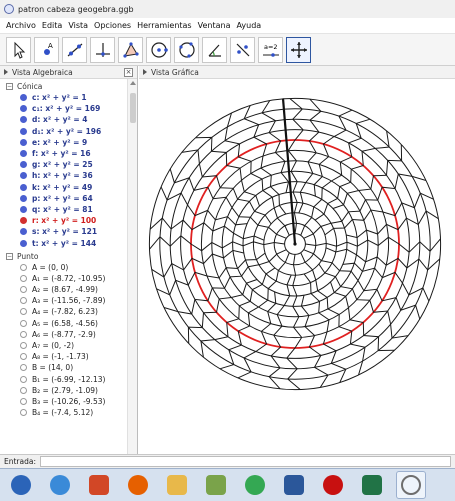 This screenshot has width=455, height=501. I want to click on file-explorer-taskbar-button, so click(177, 485).